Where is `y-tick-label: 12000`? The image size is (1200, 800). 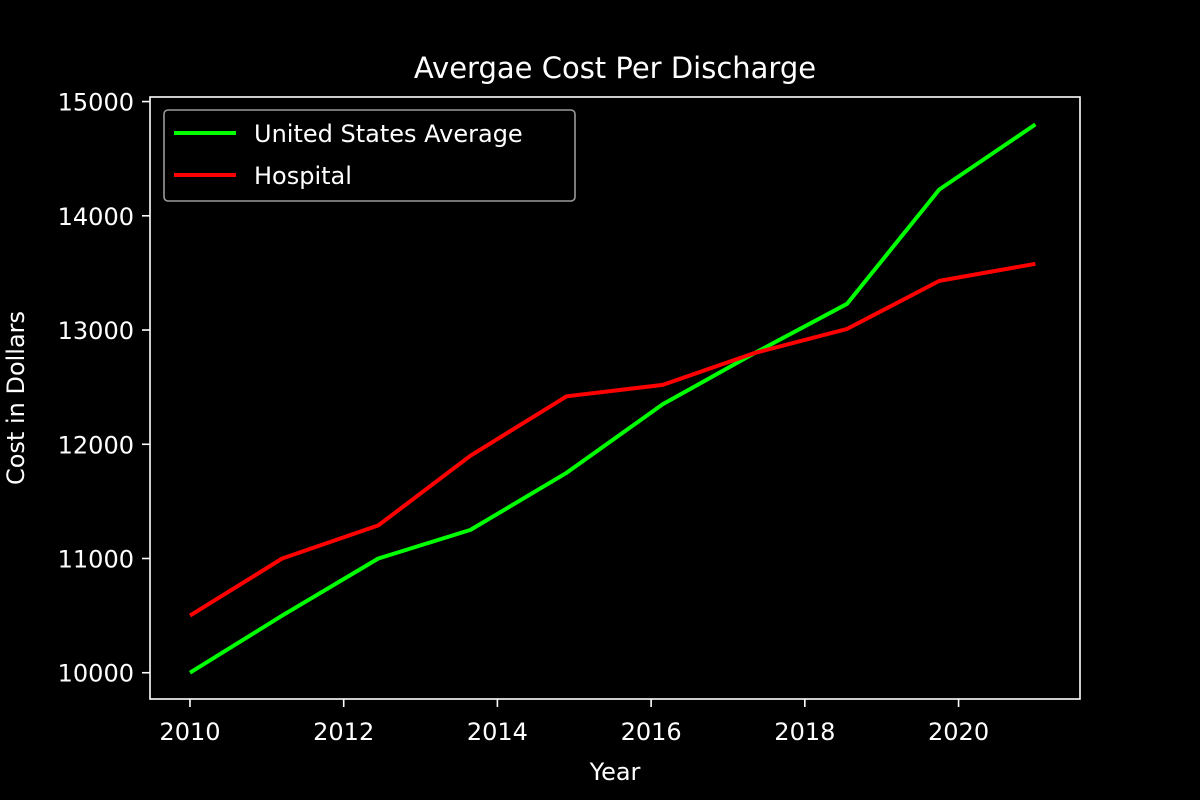 y-tick-label: 12000 is located at coordinates (96, 445).